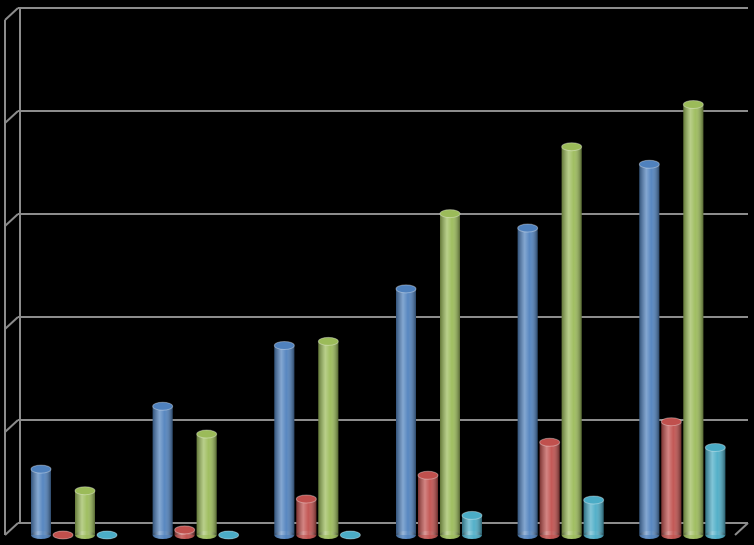 The width and height of the screenshot is (754, 545). Describe the element at coordinates (741, 529) in the screenshot. I see `floor-right` at that location.